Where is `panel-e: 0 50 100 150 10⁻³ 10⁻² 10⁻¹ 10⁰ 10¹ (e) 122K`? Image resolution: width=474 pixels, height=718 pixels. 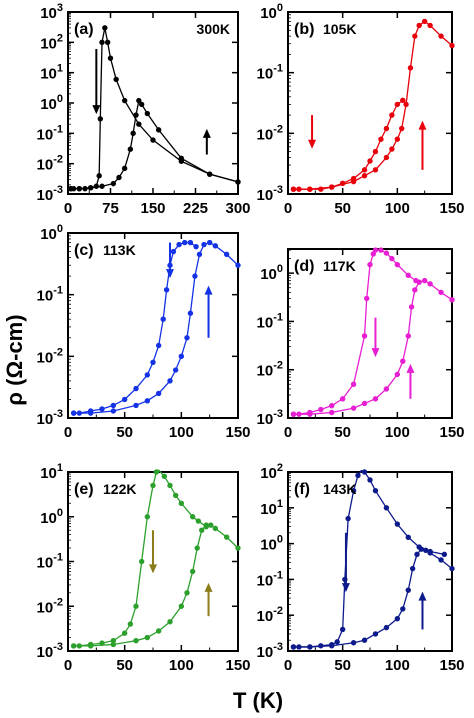 panel-e: 0 50 100 150 10⁻³ 10⁻² 10⁻¹ 10⁰ 10¹ (e) 122K is located at coordinates (144, 568).